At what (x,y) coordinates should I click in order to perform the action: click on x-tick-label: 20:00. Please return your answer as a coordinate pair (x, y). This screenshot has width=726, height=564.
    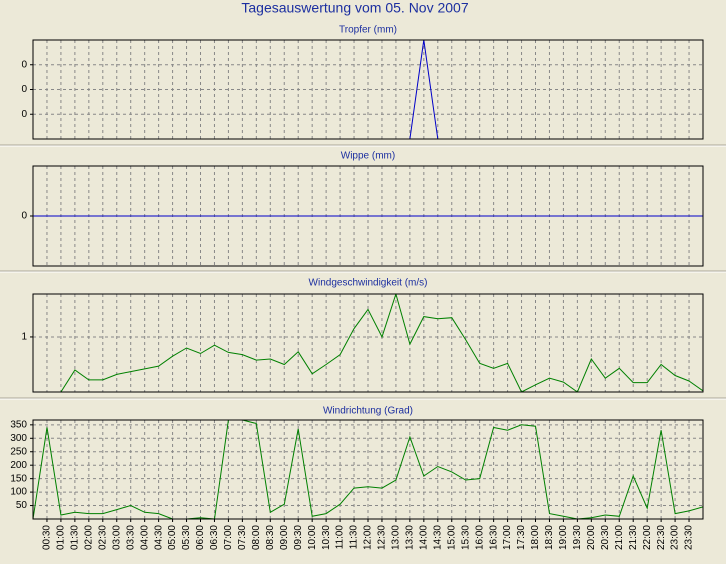
    Looking at the image, I should click on (591, 537).